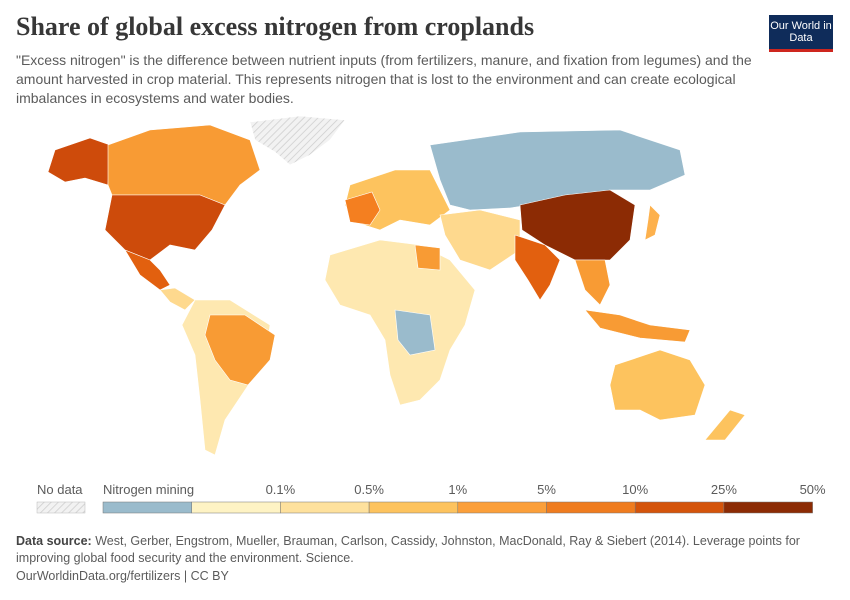  I want to click on central-africa, so click(415, 332).